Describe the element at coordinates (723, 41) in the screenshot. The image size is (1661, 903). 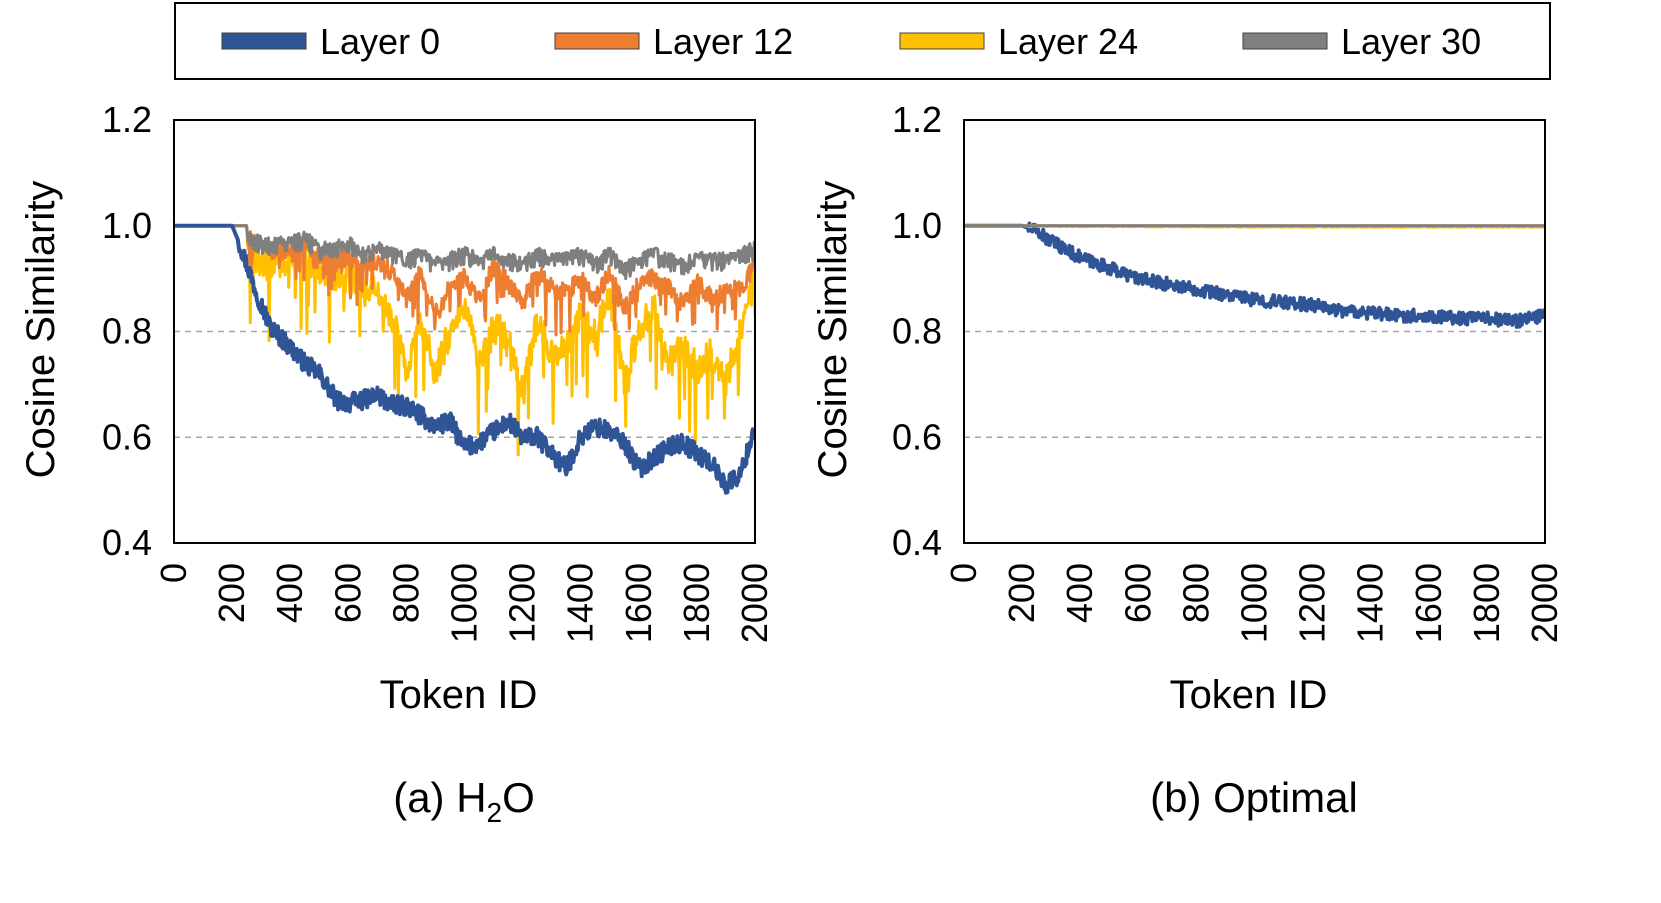
I see `legend-label-1: Layer 12` at that location.